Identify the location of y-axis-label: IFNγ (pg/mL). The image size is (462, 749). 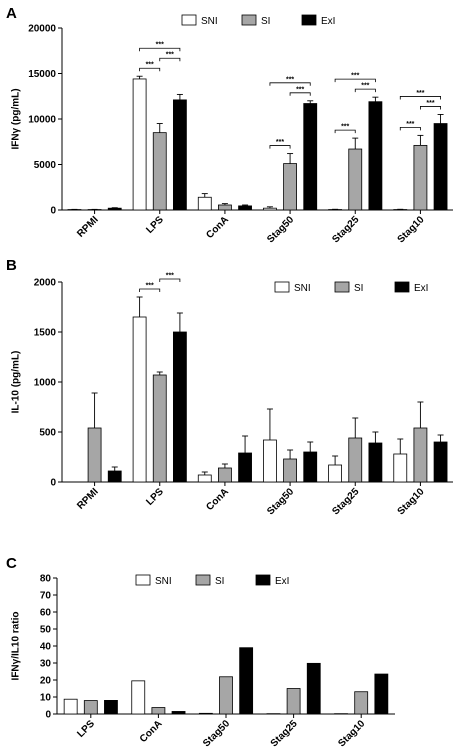
(15, 118).